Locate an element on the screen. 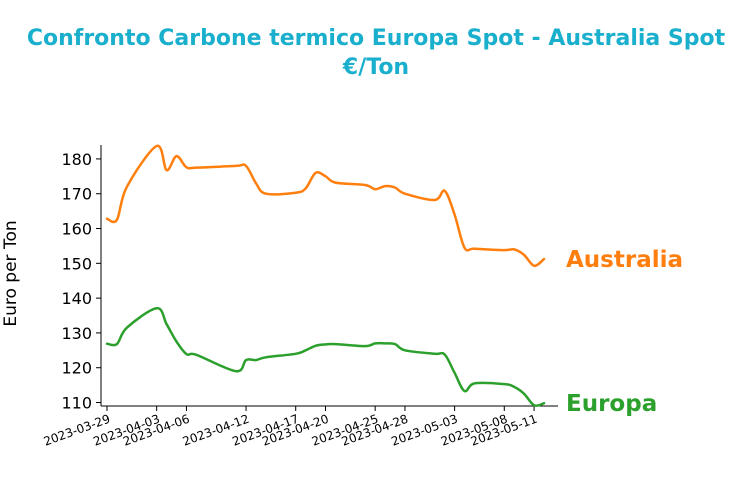 The height and width of the screenshot is (504, 752). y-tick-label: 180 is located at coordinates (76, 159).